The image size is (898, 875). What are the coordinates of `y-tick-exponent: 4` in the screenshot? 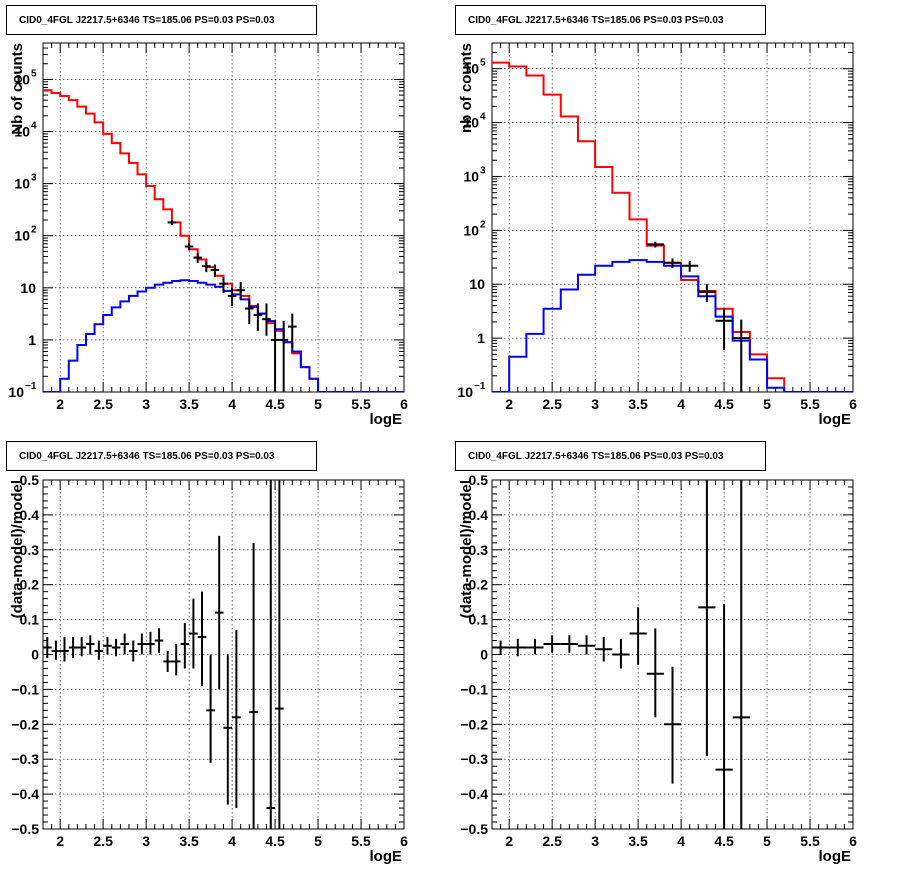 It's located at (483, 117).